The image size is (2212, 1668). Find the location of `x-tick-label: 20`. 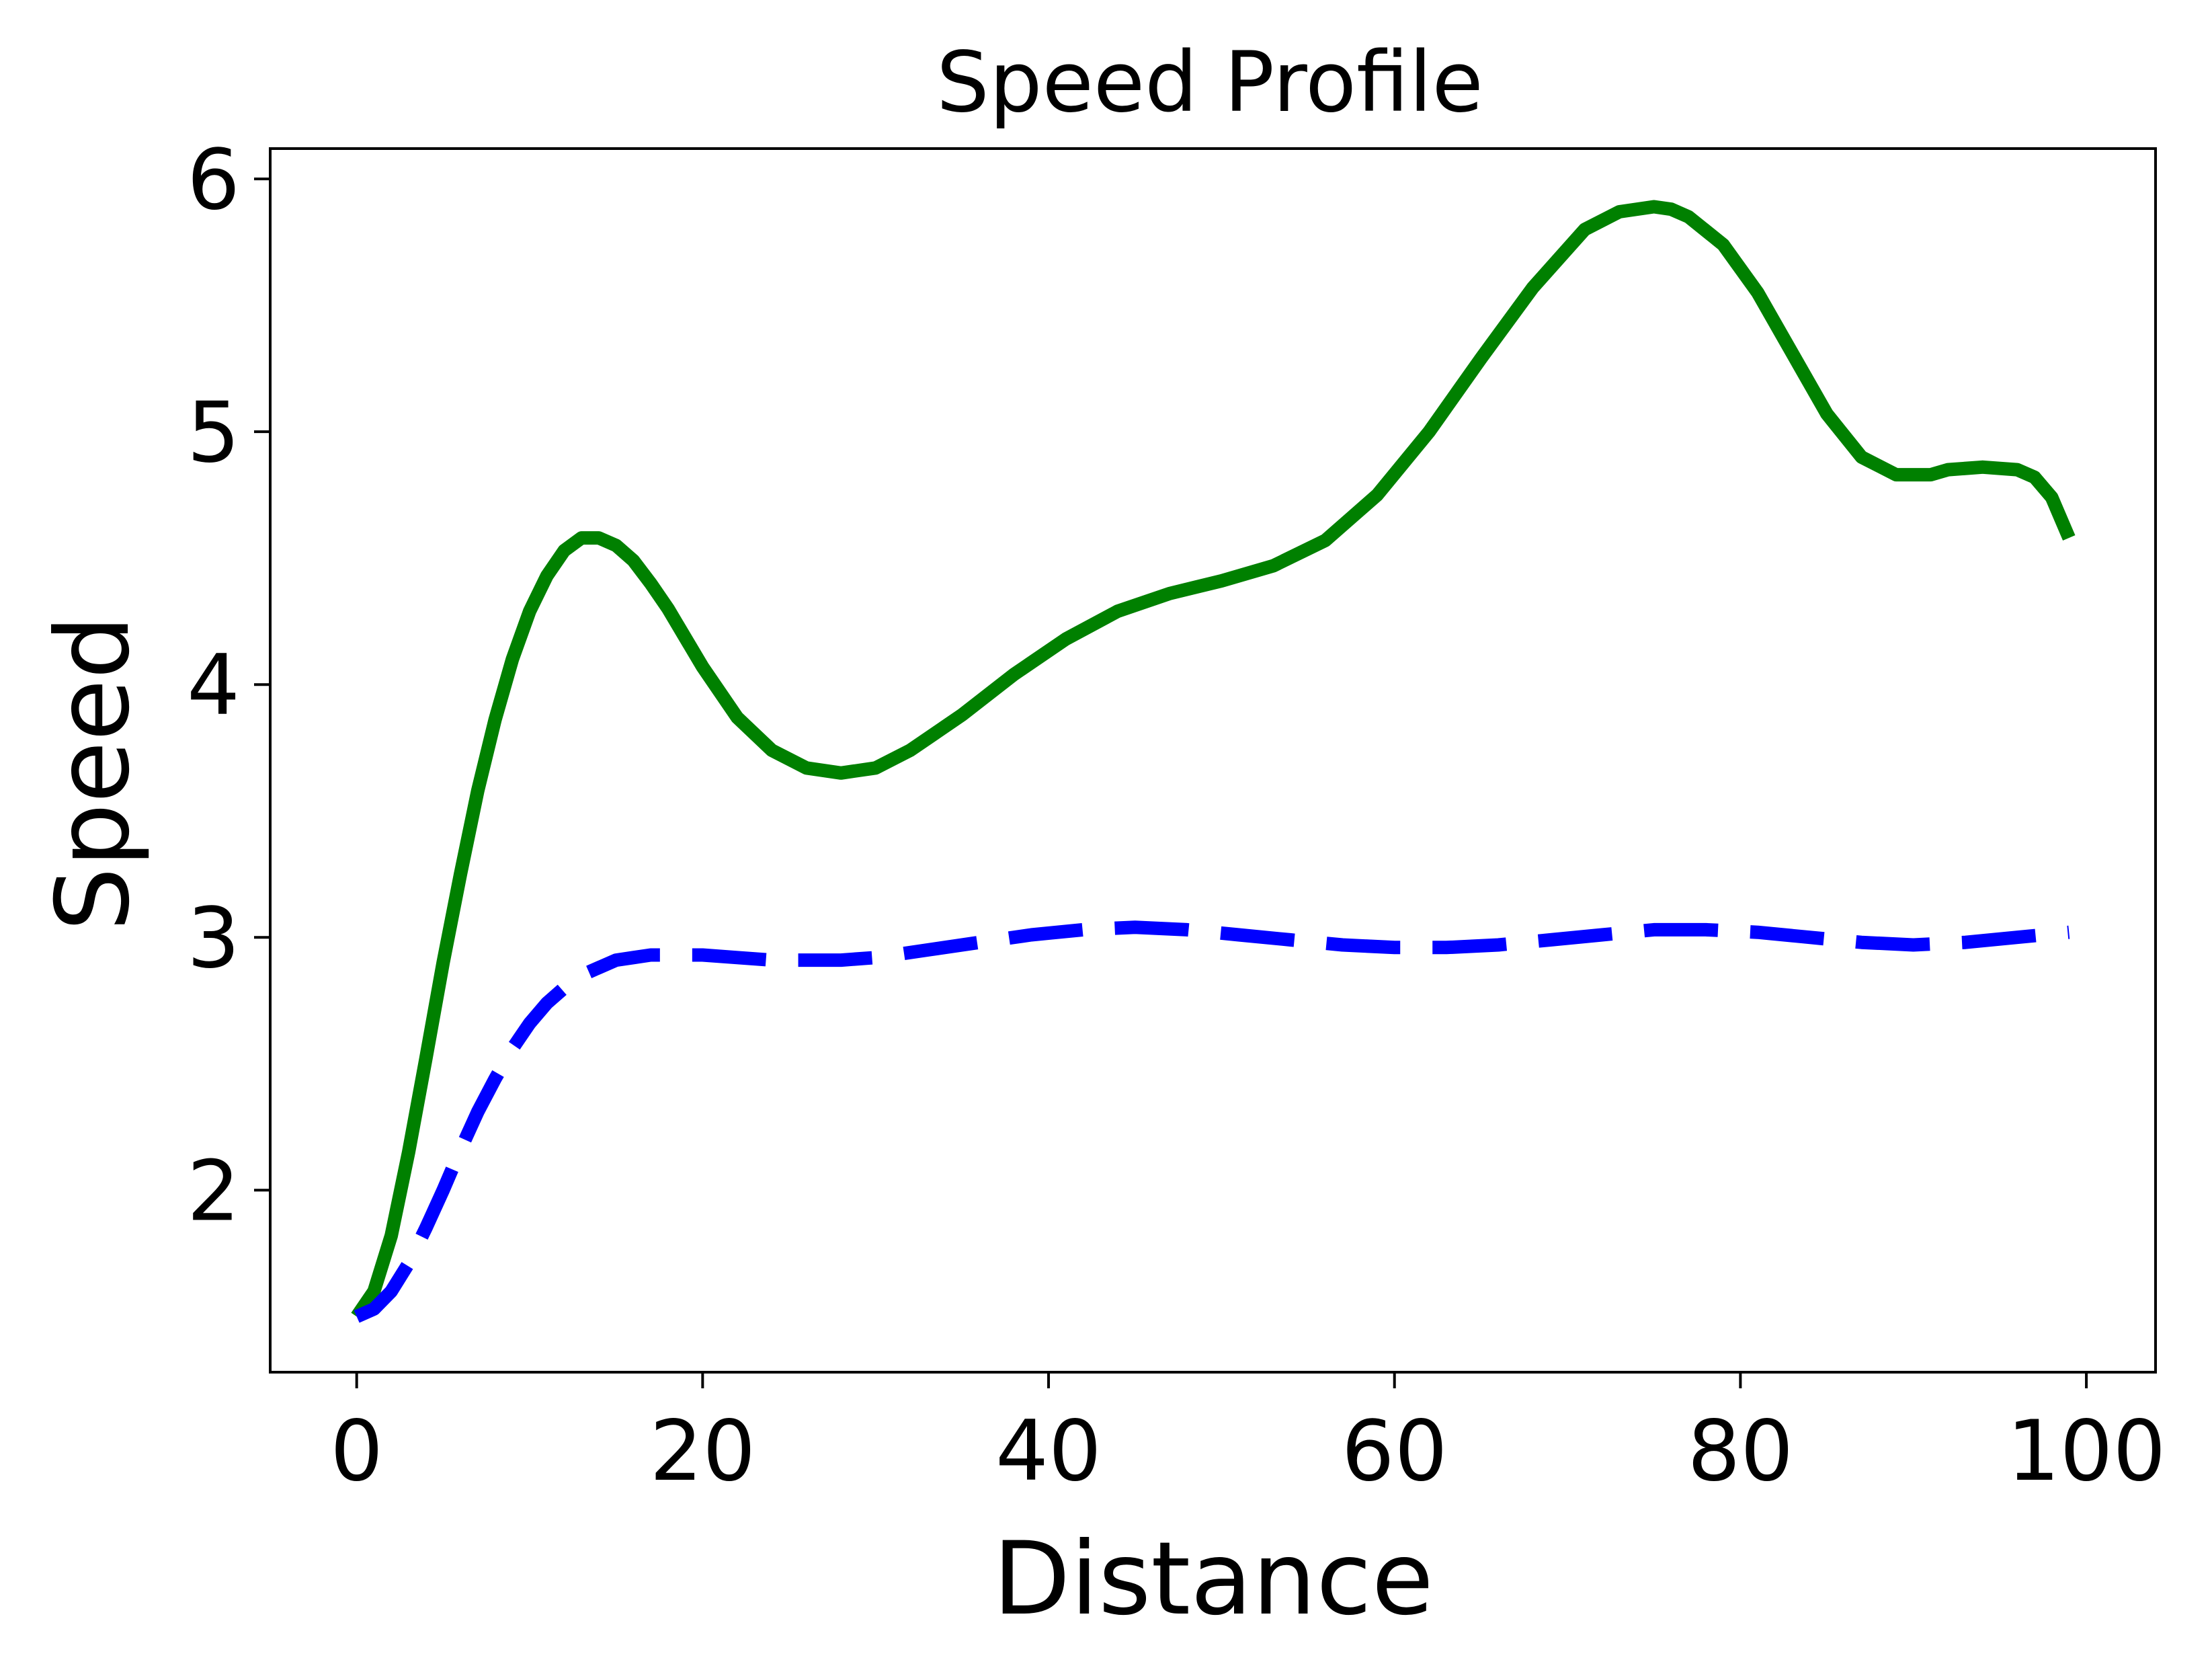

x-tick-label: 20 is located at coordinates (702, 1451).